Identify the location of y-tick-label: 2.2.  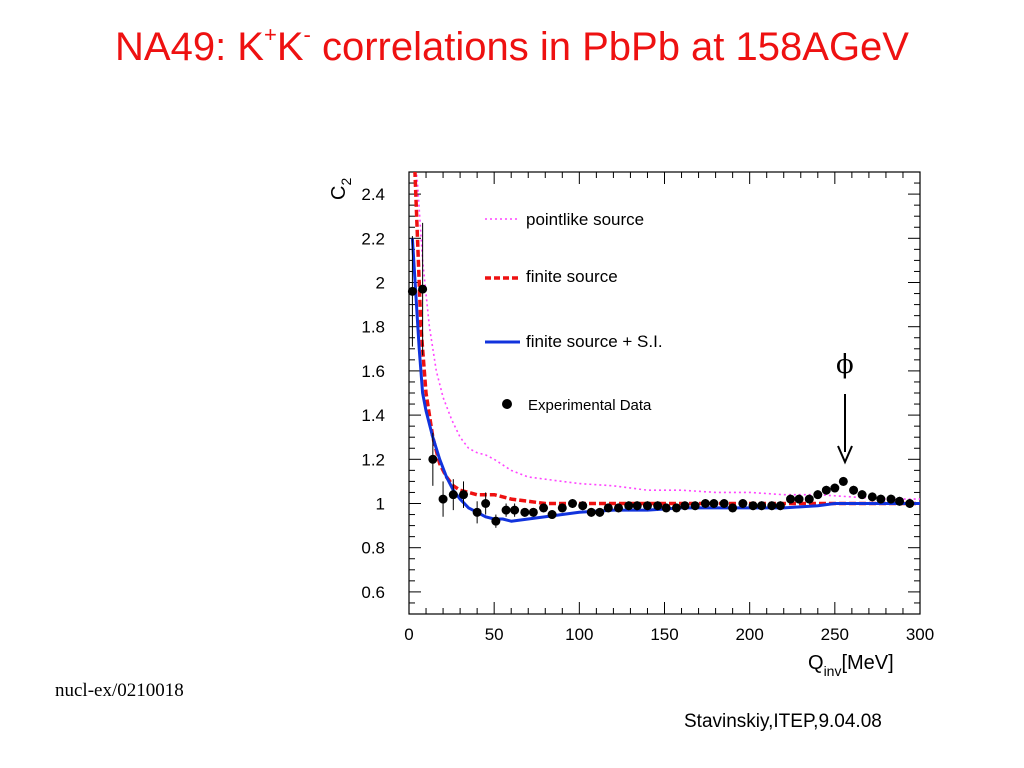
(373, 238).